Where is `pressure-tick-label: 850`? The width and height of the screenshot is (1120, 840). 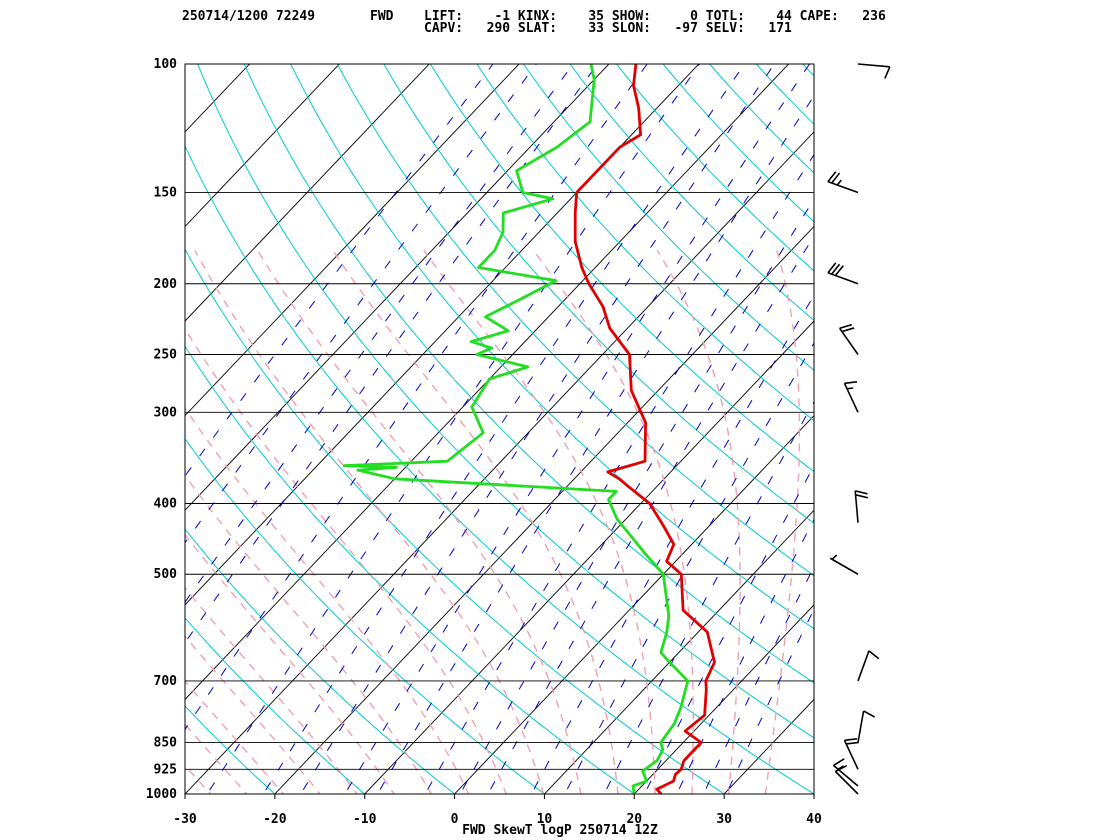
pressure-tick-label: 850 is located at coordinates (166, 742).